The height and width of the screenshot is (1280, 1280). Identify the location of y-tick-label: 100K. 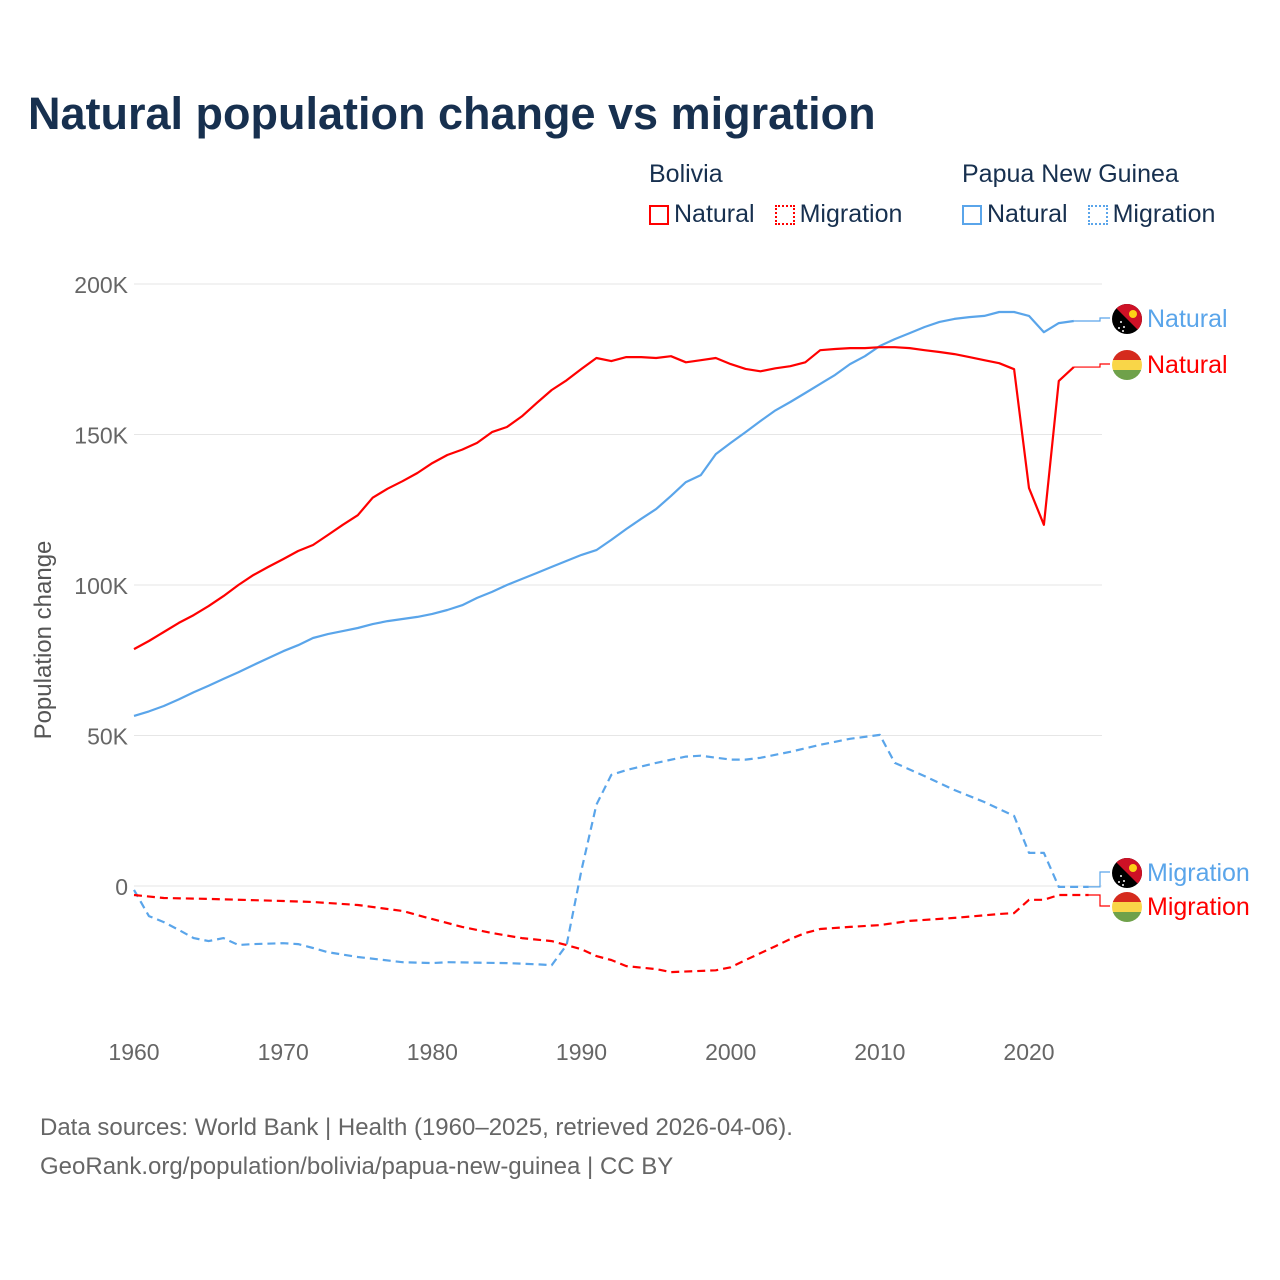
(101, 586).